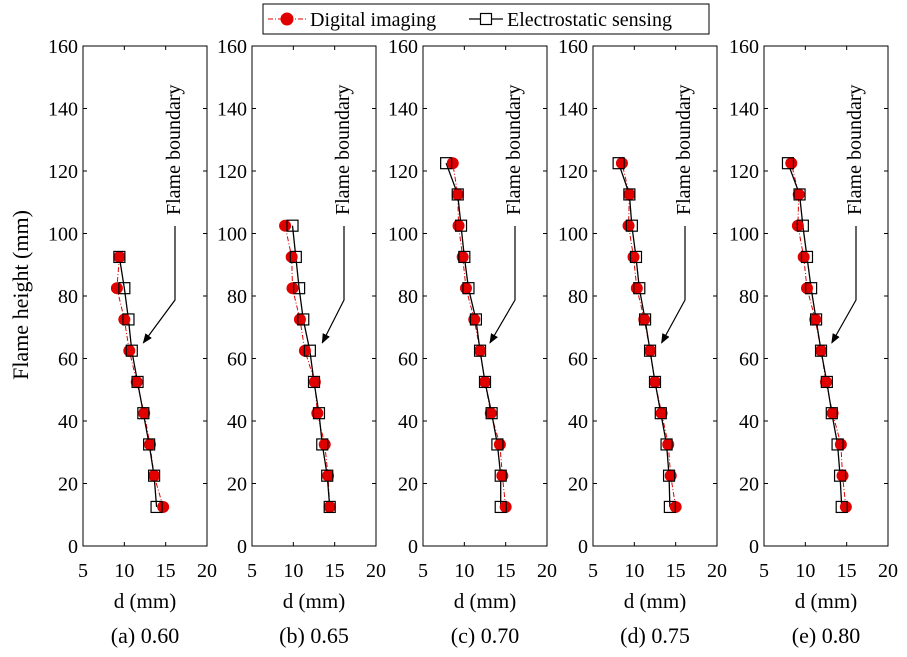 This screenshot has width=907, height=657. Describe the element at coordinates (826, 635) in the screenshot. I see `panel-caption: (e) 0.80` at that location.